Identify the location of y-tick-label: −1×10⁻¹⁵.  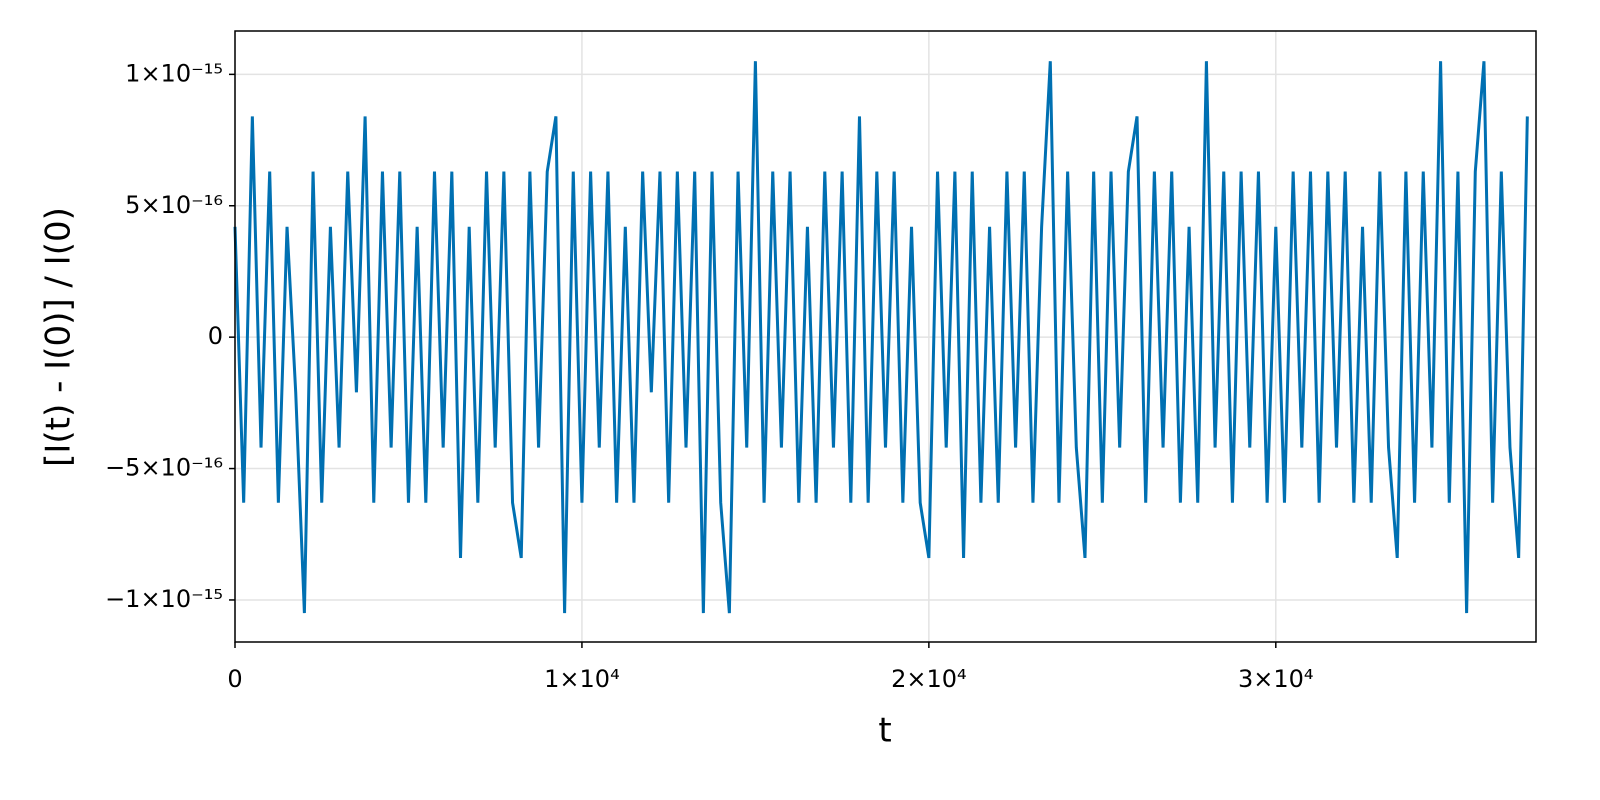
(164, 599).